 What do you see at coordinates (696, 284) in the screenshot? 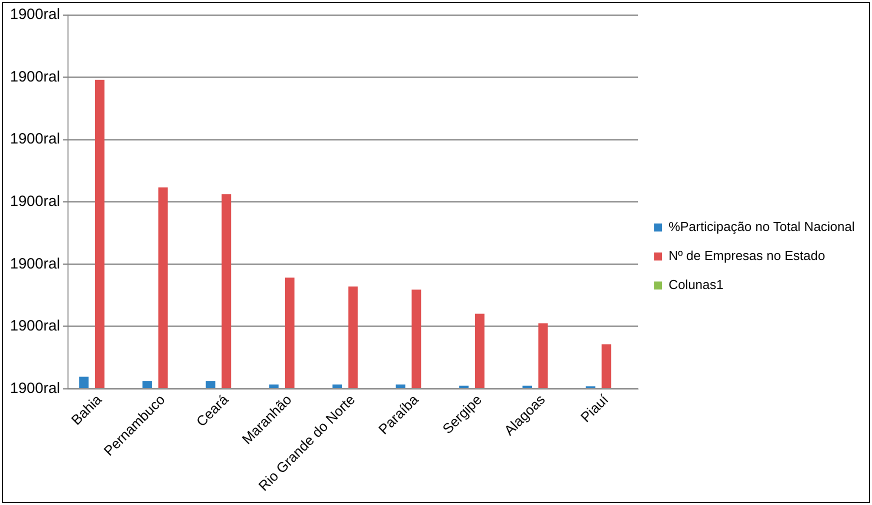
I see `legend-label: Colunas1` at bounding box center [696, 284].